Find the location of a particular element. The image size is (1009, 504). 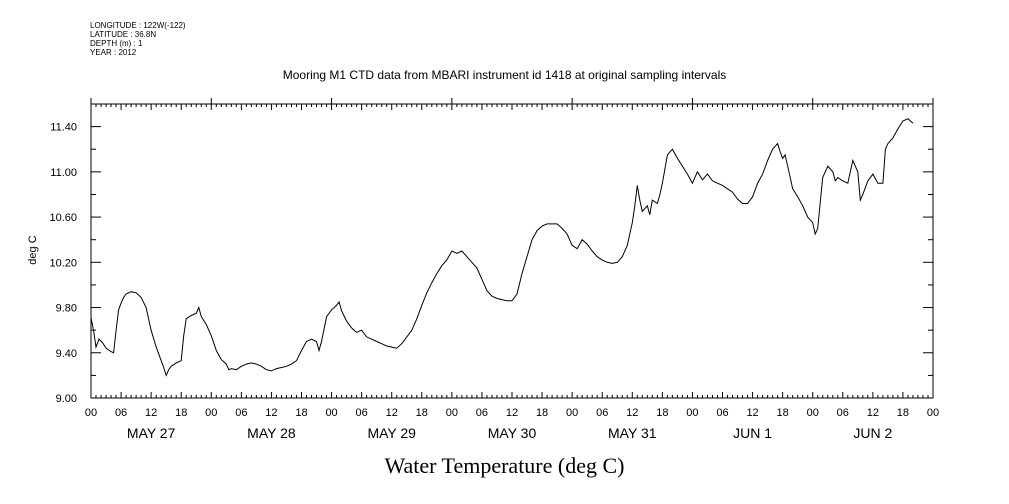

x-day-label: JUN 1 is located at coordinates (752, 433).